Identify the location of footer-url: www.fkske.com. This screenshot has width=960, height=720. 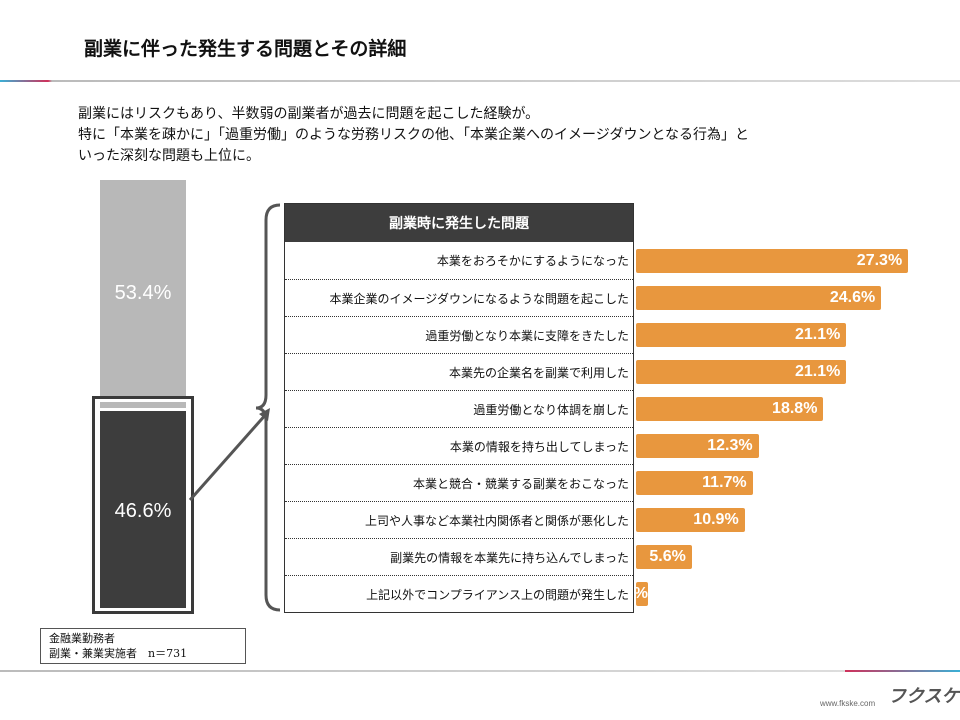
(848, 703).